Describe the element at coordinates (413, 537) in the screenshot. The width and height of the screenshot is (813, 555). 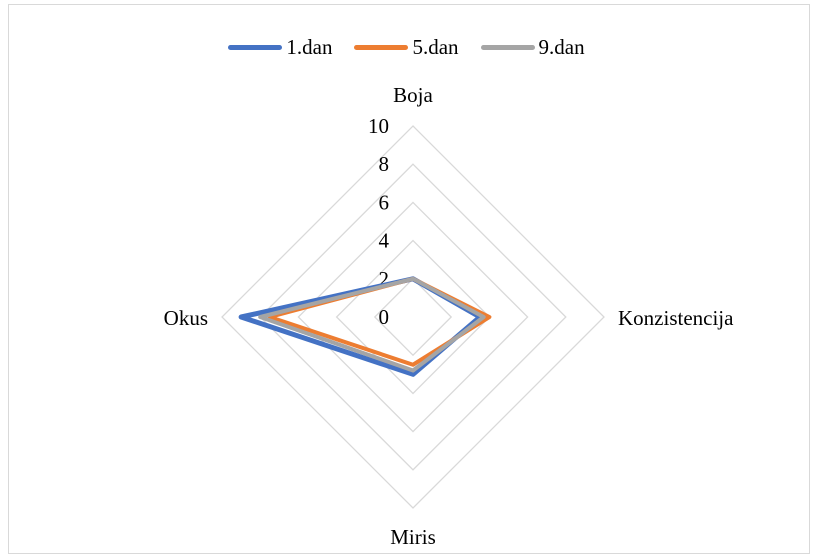
I see `axis-label-miris: Miris` at that location.